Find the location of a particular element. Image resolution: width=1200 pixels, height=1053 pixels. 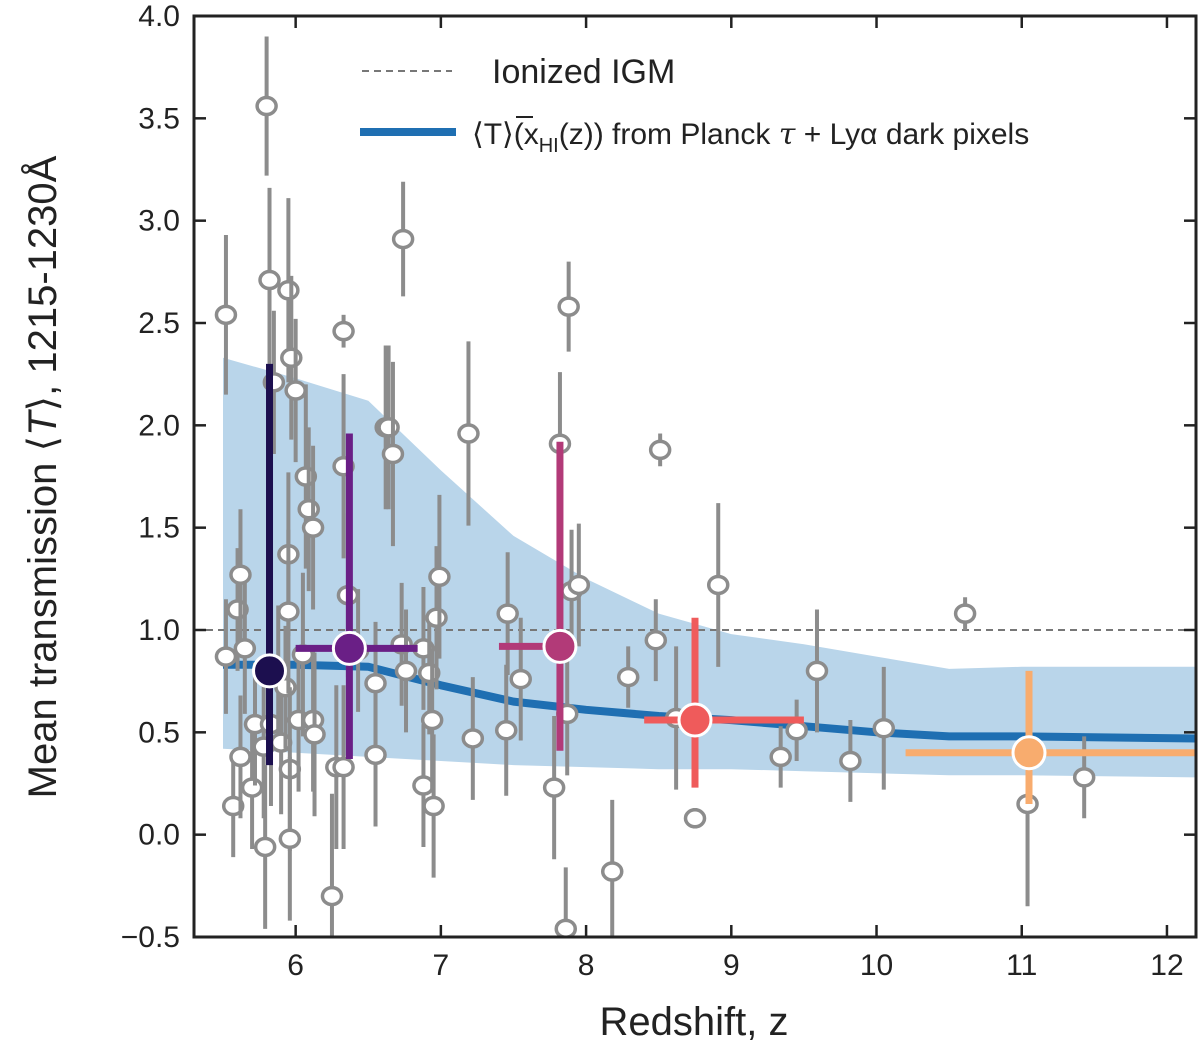

y-tick-label: −0.5 is located at coordinates (150, 937).